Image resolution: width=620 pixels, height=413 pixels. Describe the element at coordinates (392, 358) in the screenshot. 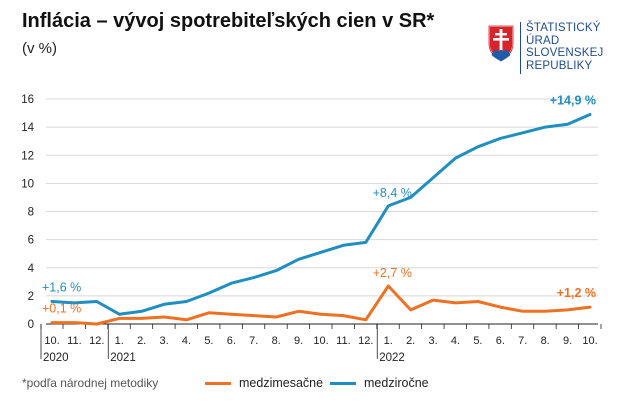

I see `year-label: 2022` at that location.